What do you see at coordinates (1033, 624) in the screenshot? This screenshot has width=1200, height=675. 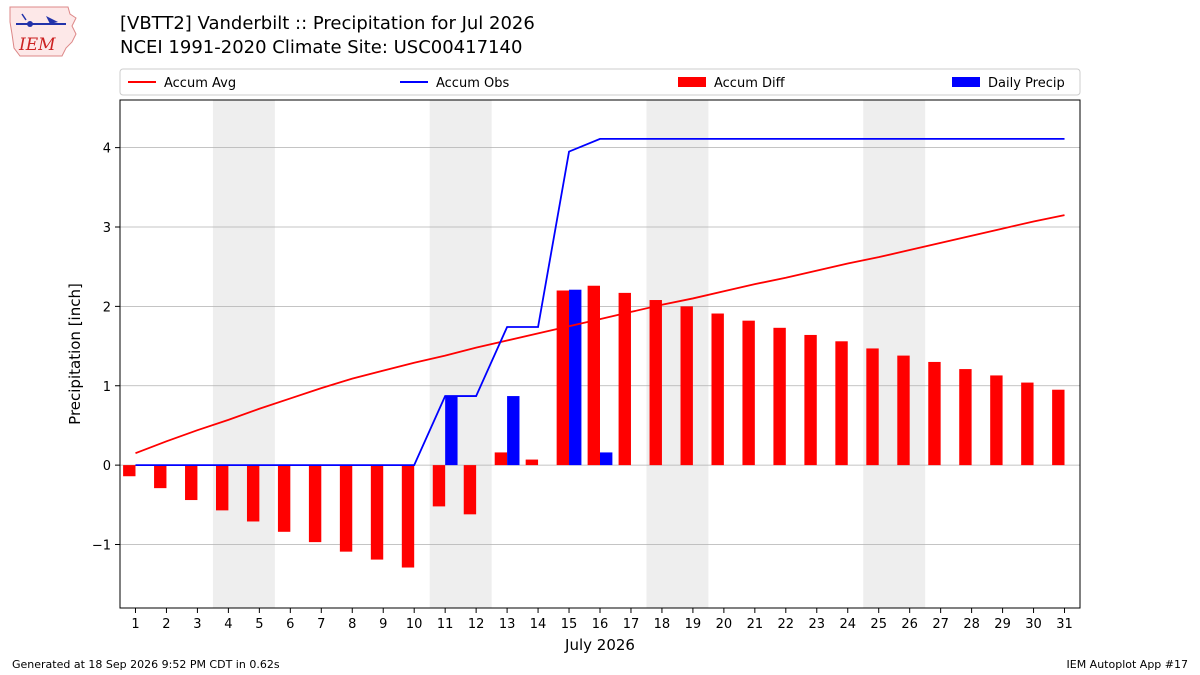 I see `x-tick-label-30: 30` at bounding box center [1033, 624].